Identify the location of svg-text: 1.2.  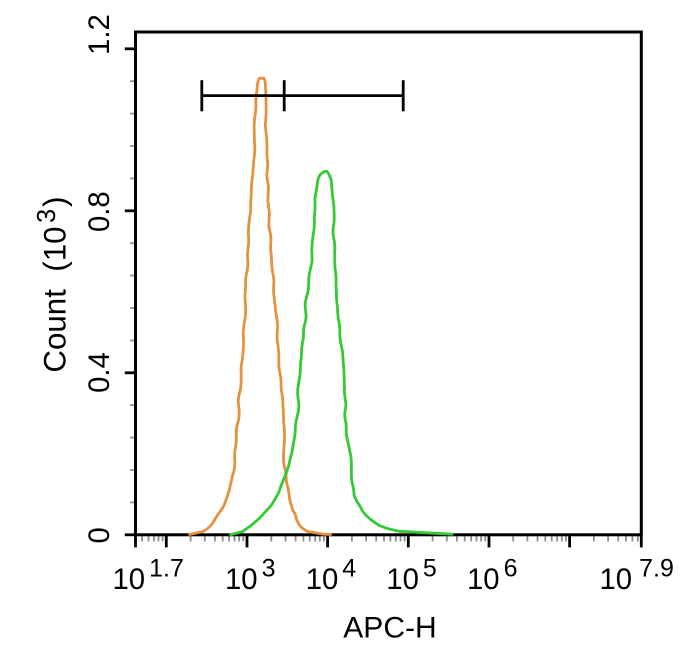
(99, 34).